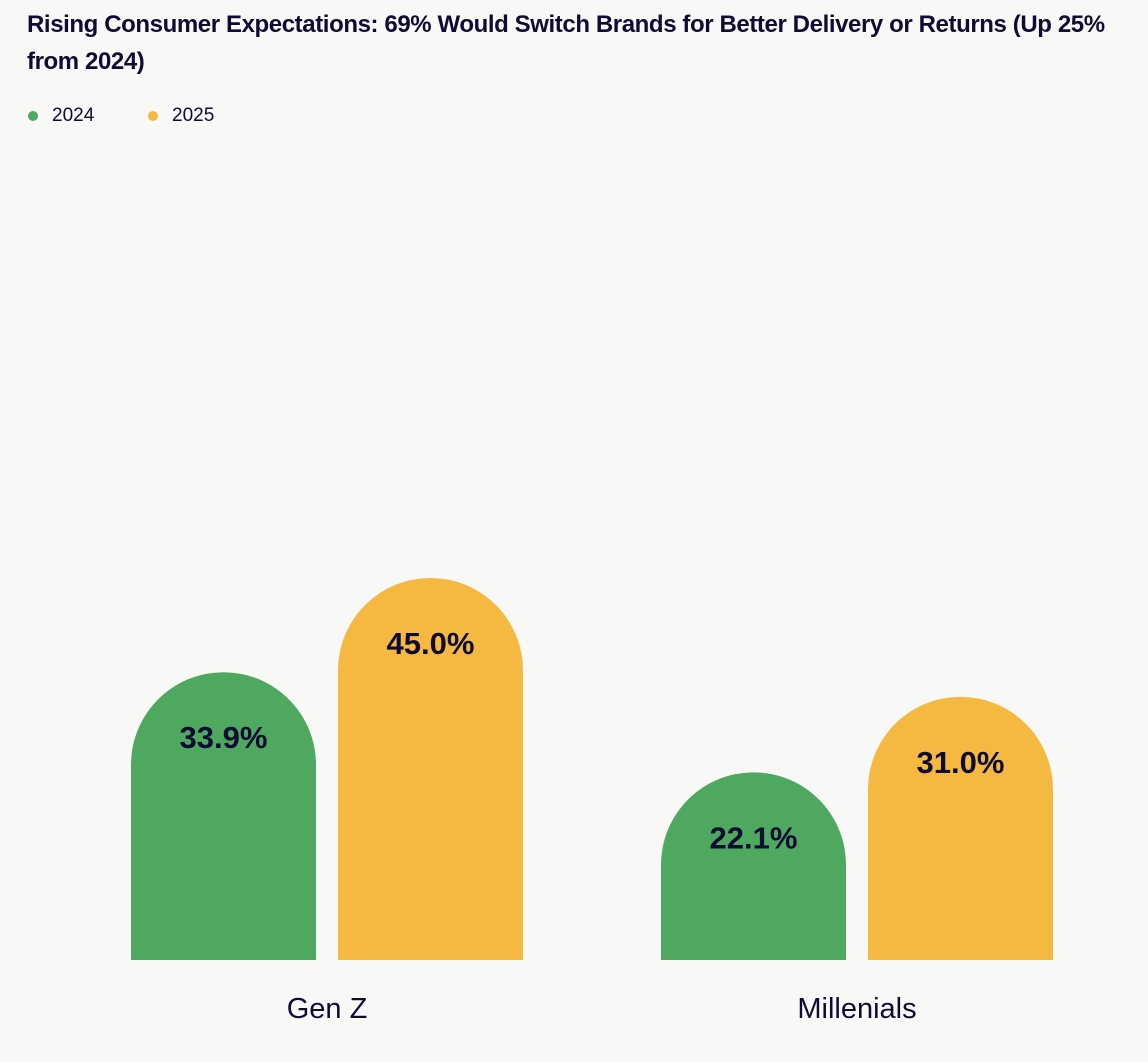  What do you see at coordinates (224, 737) in the screenshot?
I see `data-label-gen-z-2024: 33.9%` at bounding box center [224, 737].